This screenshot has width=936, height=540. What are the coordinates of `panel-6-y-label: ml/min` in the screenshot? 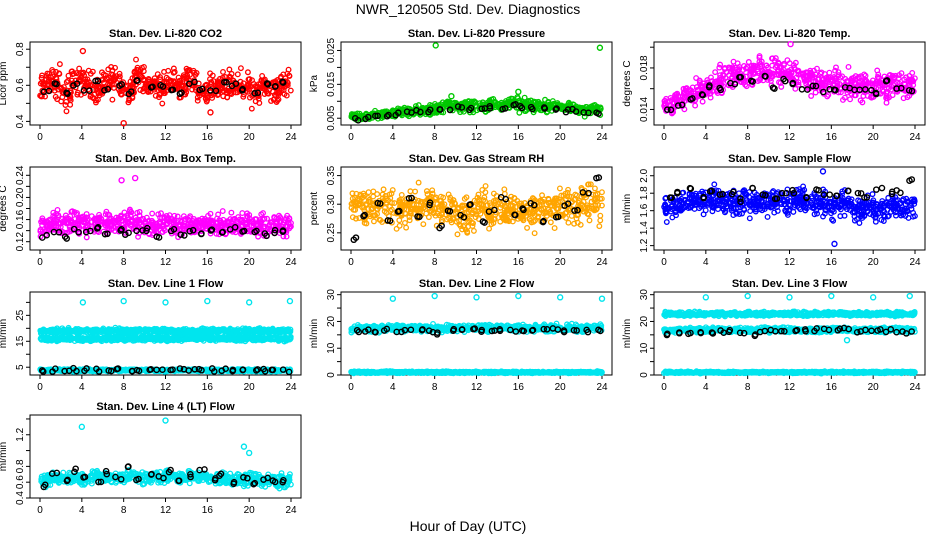 It's located at (627, 208).